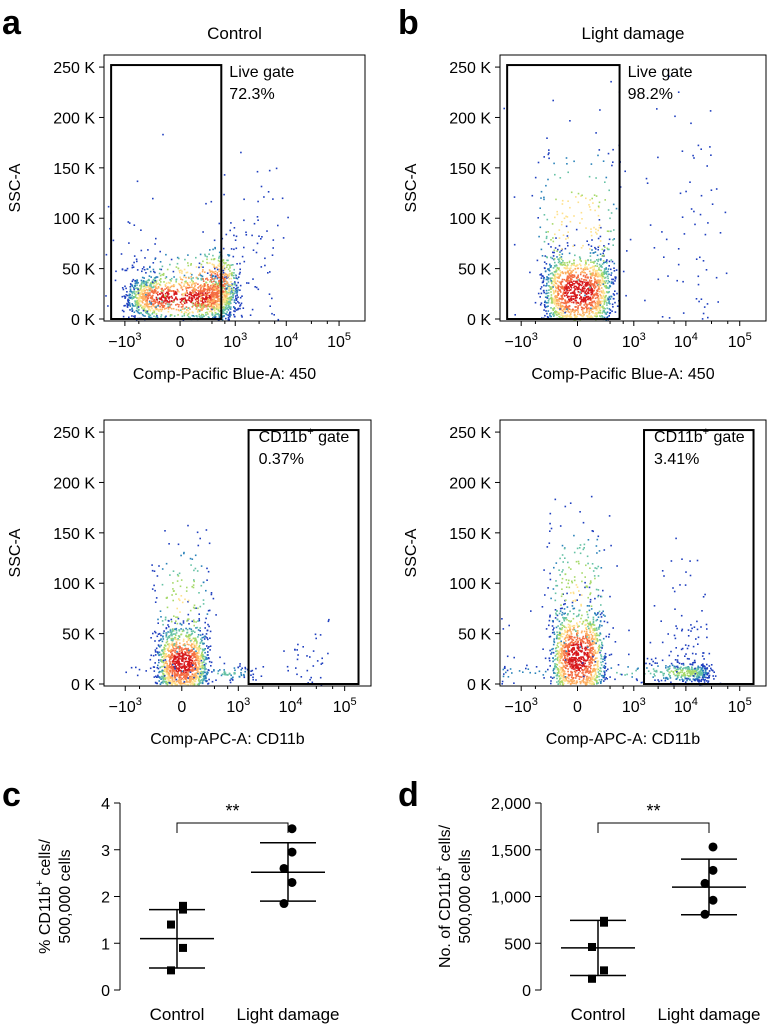  What do you see at coordinates (470, 118) in the screenshot?
I see `y-tick-label: 200 K` at bounding box center [470, 118].